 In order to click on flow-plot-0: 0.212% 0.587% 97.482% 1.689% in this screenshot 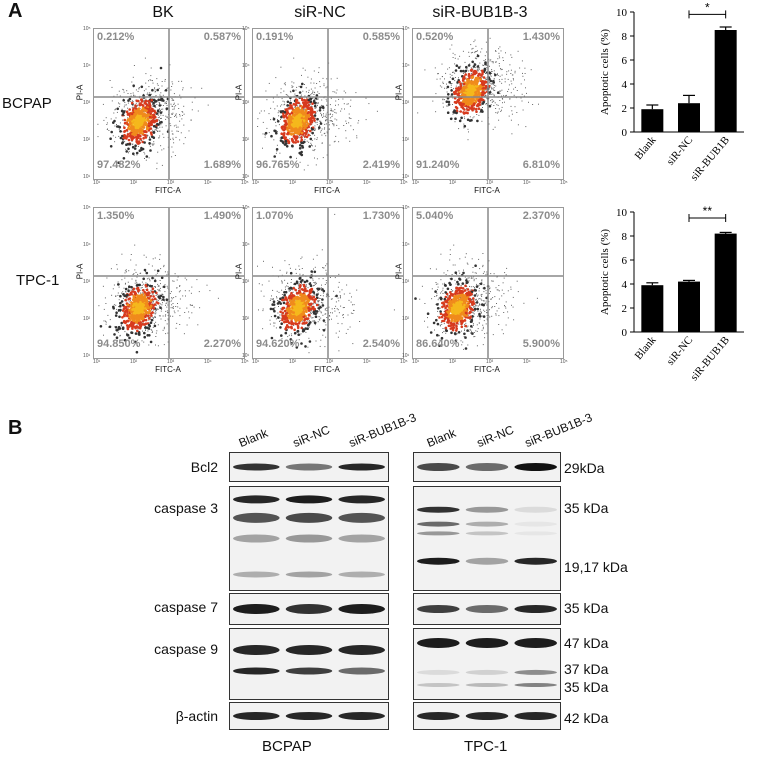, I will do `click(169, 104)`.